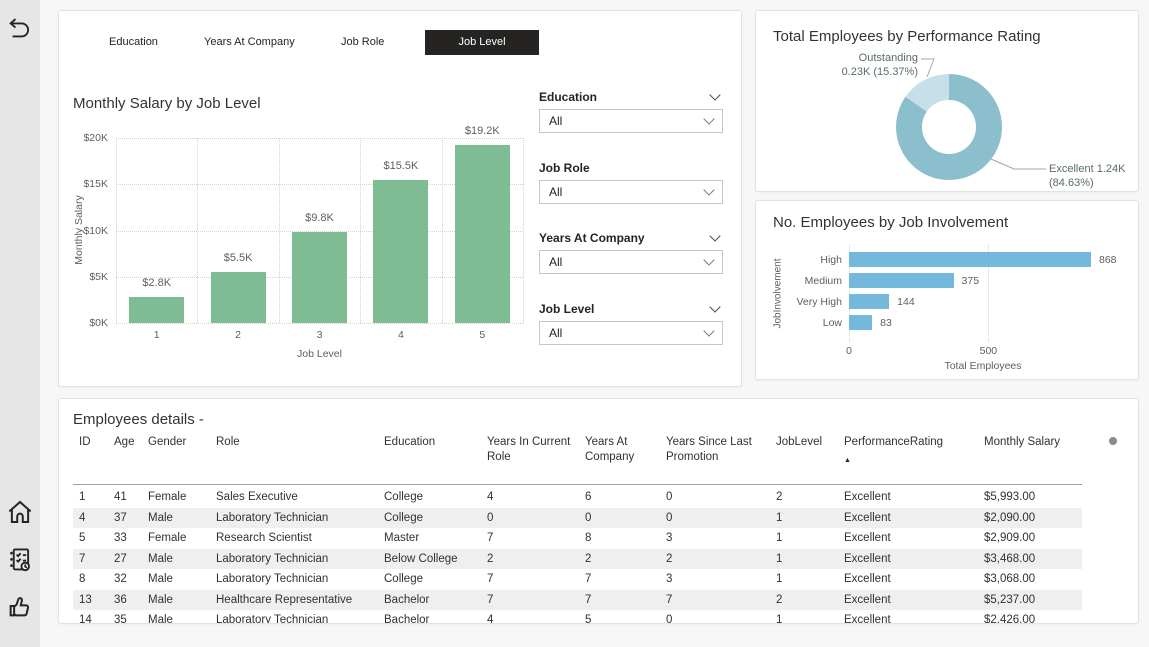 Image resolution: width=1149 pixels, height=647 pixels. What do you see at coordinates (294, 458) in the screenshot?
I see `column-header-role: Role` at bounding box center [294, 458].